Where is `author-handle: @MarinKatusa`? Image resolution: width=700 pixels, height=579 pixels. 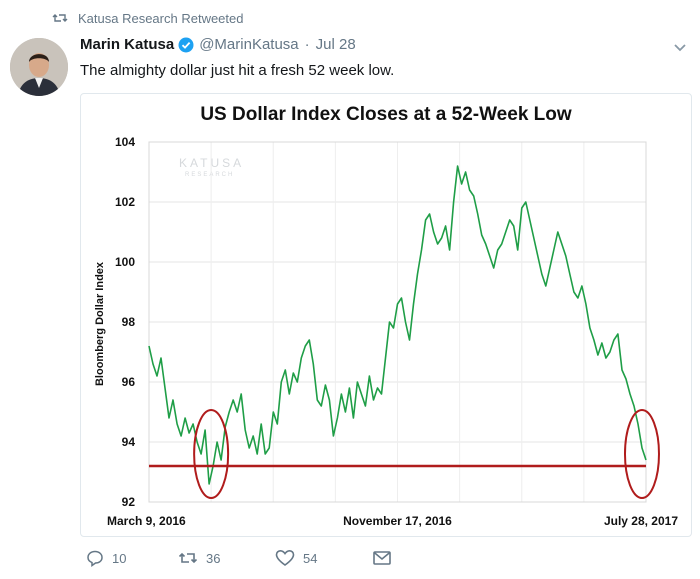
author-handle: @MarinKatusa is located at coordinates (249, 44).